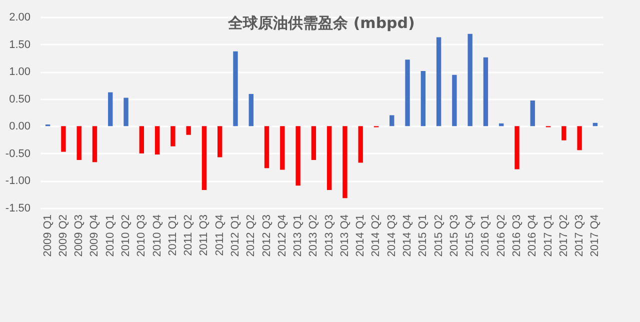 The width and height of the screenshot is (640, 322). Describe the element at coordinates (321, 23) in the screenshot. I see `chart-title: 全球原油供需盈余 (mbpd)` at that location.